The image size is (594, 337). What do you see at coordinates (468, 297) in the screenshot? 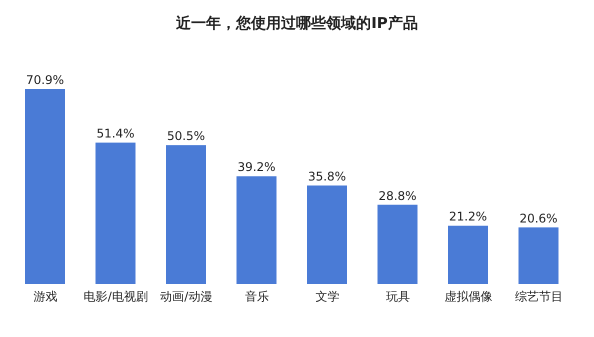
I see `x-tick-label: 虚拟偶像` at bounding box center [468, 297].